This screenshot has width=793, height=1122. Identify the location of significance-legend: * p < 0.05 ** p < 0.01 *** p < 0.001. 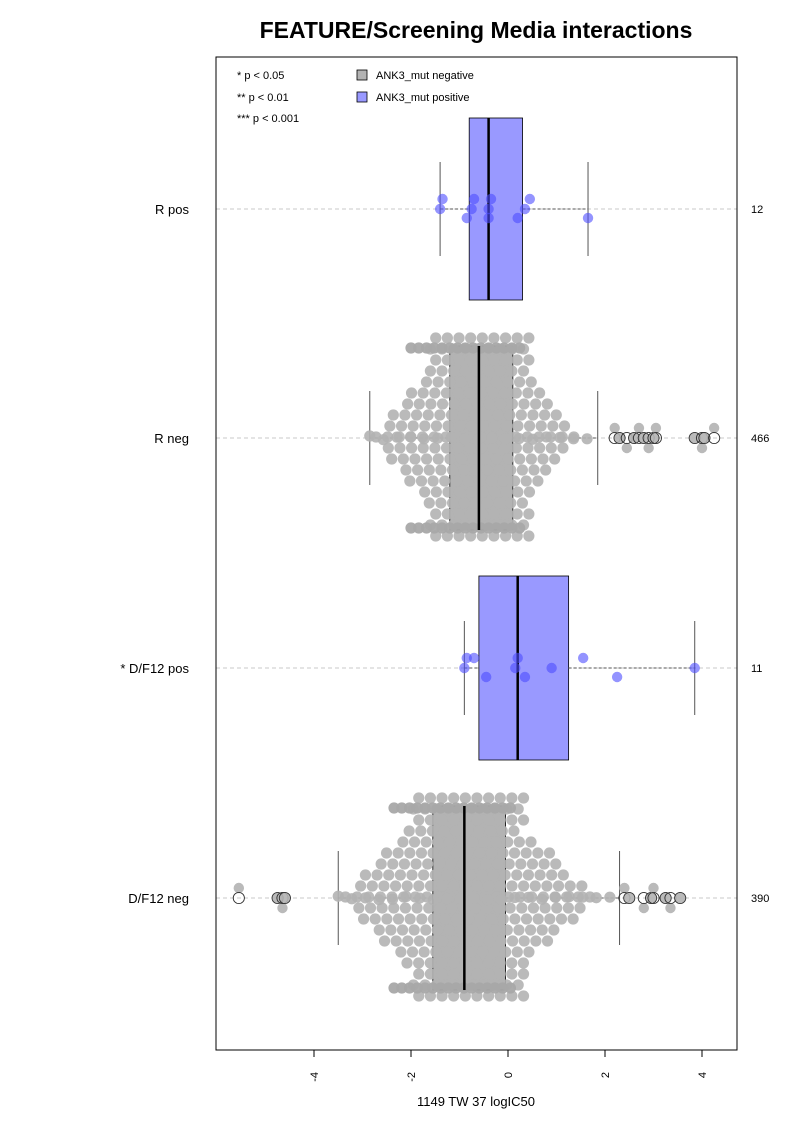
(268, 97).